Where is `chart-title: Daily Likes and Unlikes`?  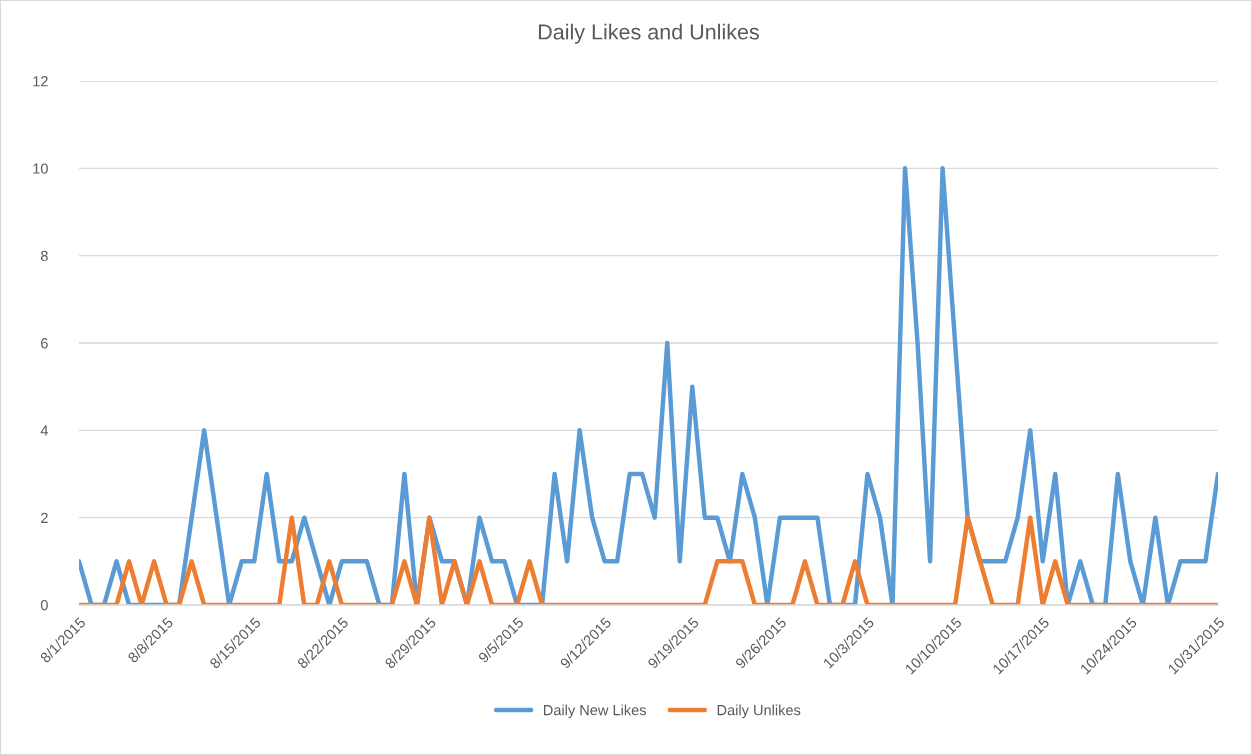 chart-title: Daily Likes and Unlikes is located at coordinates (648, 33).